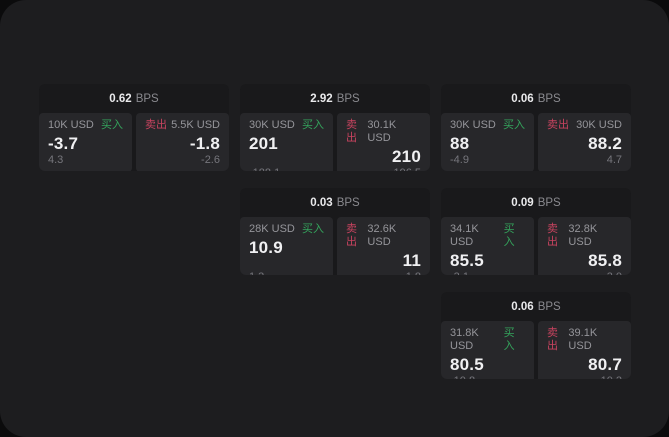 This screenshot has height=437, width=669. What do you see at coordinates (584, 142) in the screenshot?
I see `sell-tile: 卖出 30K USD 88.2 4.7` at bounding box center [584, 142].